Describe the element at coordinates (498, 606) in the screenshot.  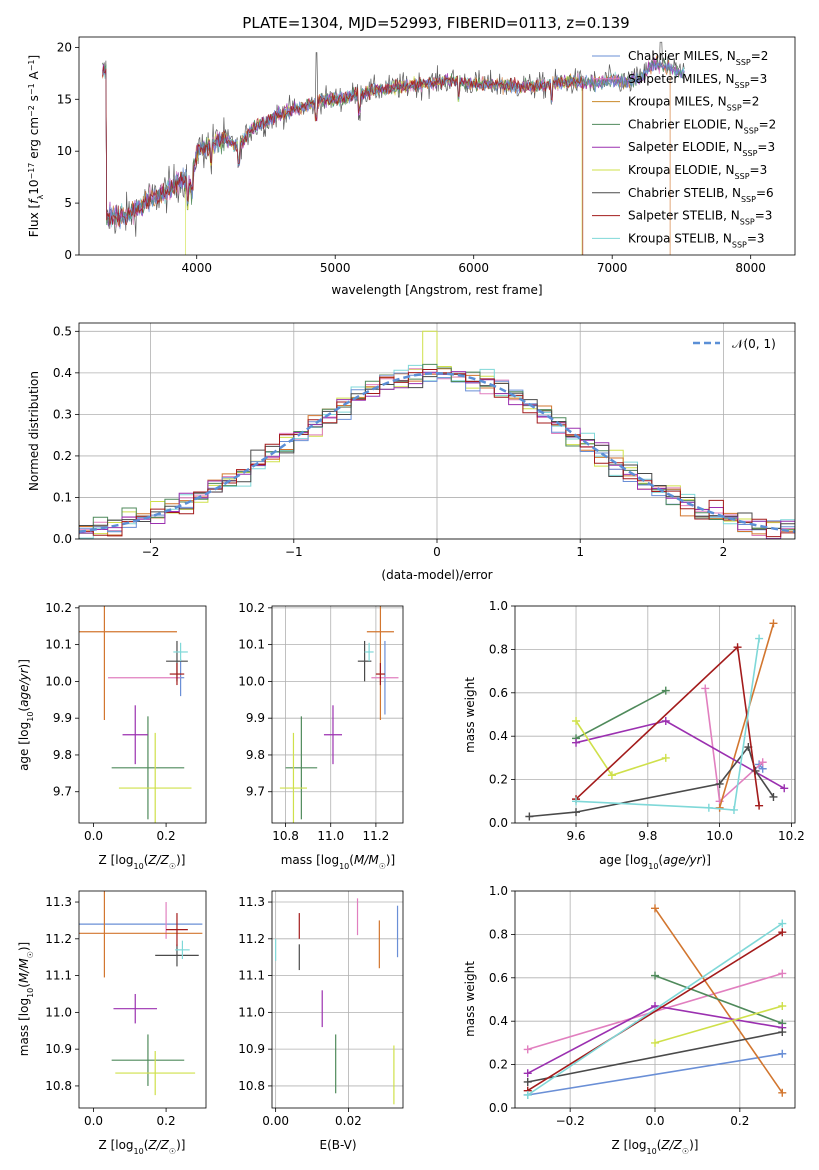
I see `y-tick-label: 1.0` at that location.